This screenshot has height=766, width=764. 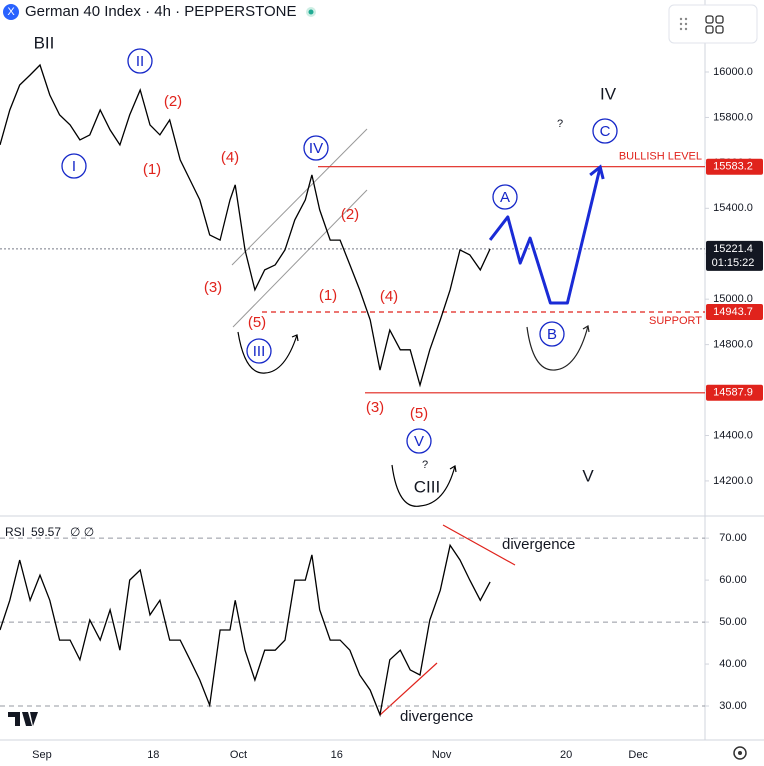 I want to click on divergence-line, so click(x=479, y=545).